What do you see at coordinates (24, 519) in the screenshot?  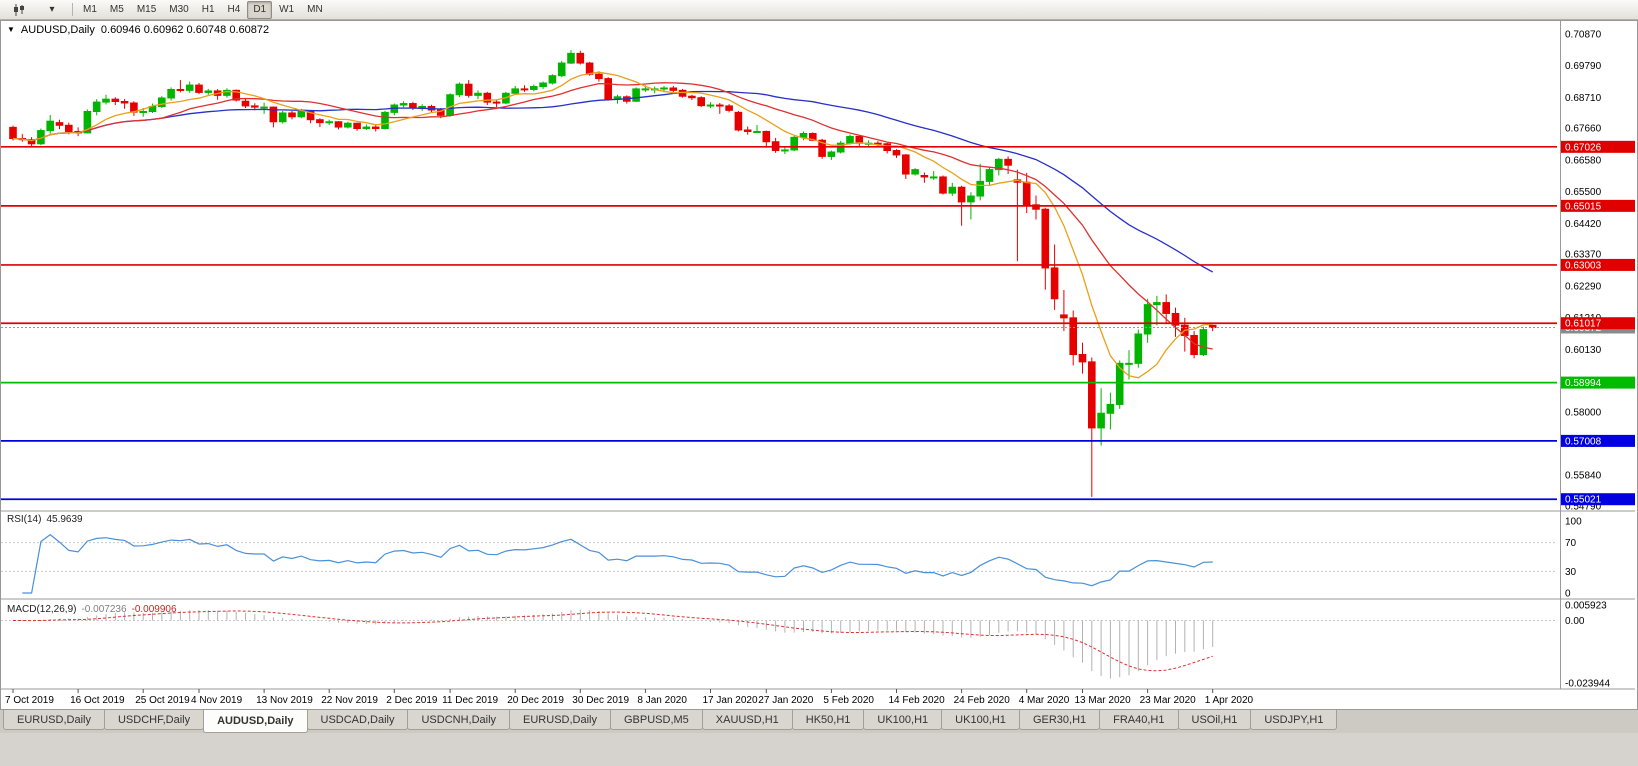 I see `rsi-name: RSI(14)` at bounding box center [24, 519].